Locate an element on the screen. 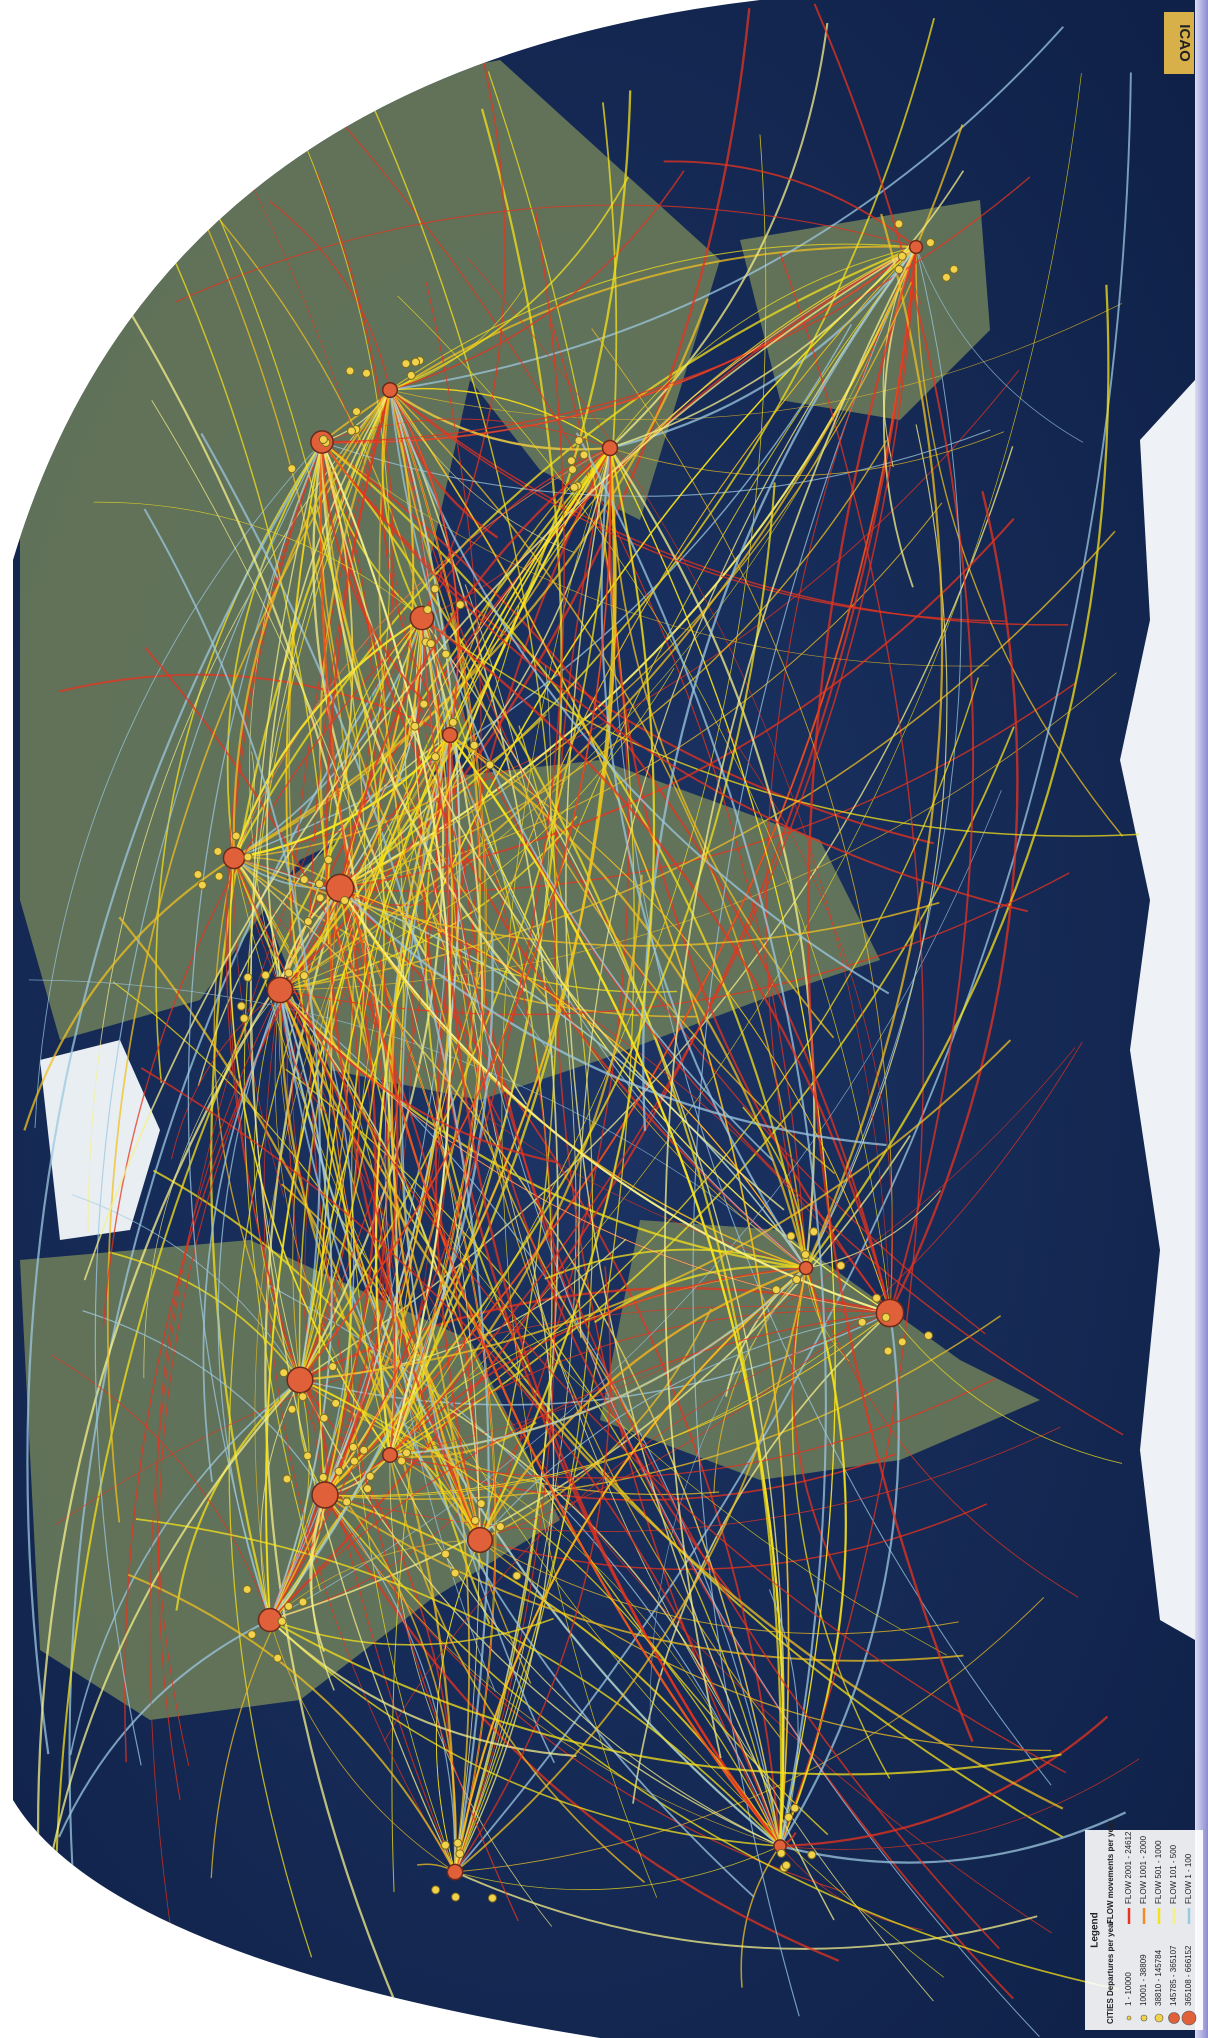 The image size is (1208, 2038). city-size-symbol is located at coordinates (1174, 2018).